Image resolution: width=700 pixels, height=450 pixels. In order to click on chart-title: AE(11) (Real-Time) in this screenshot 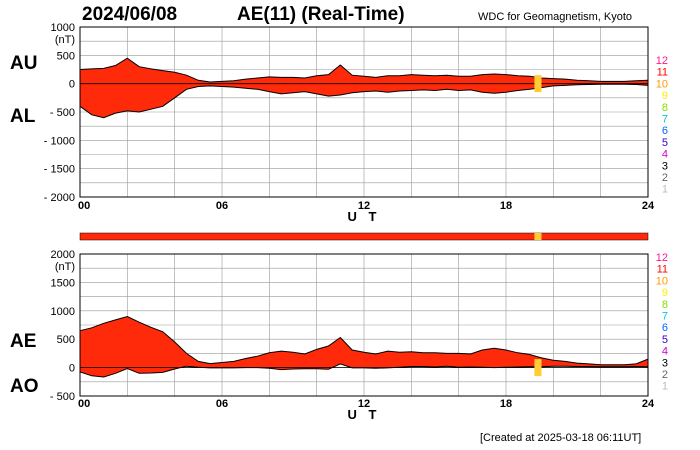, I will do `click(321, 14)`.